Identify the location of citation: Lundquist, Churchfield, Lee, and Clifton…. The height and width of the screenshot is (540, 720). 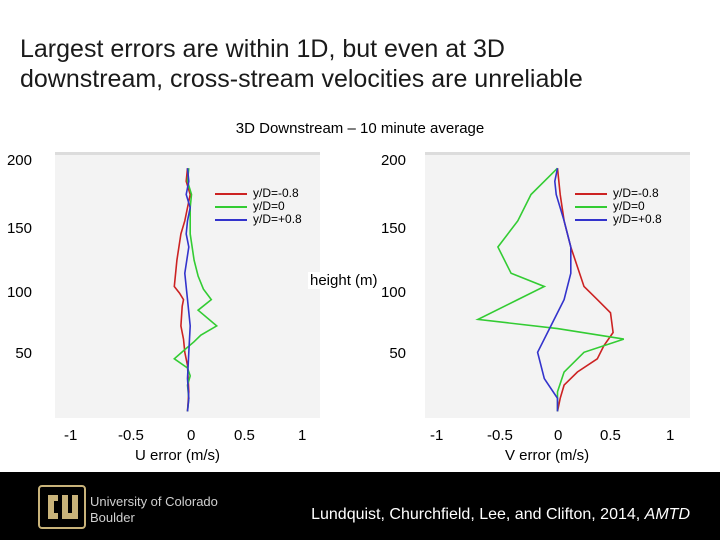
(500, 515).